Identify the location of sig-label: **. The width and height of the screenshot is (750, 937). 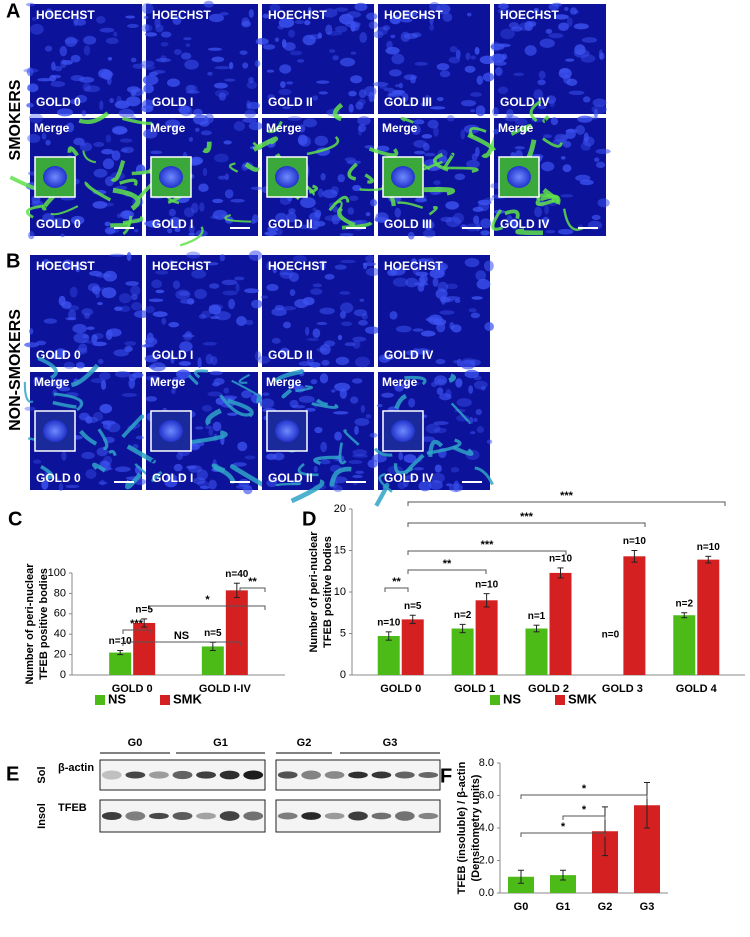
(396, 582).